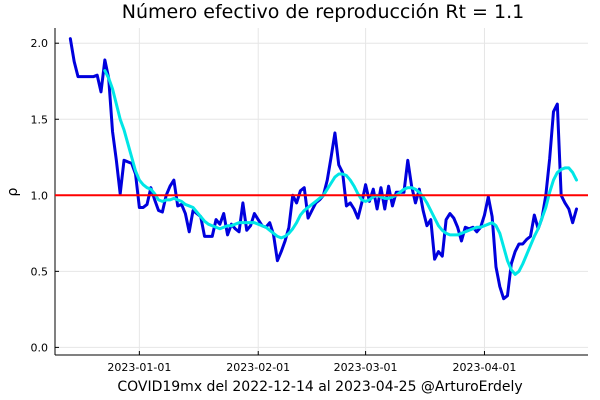  I want to click on x-tick-label: 2023-04-01, so click(484, 367).